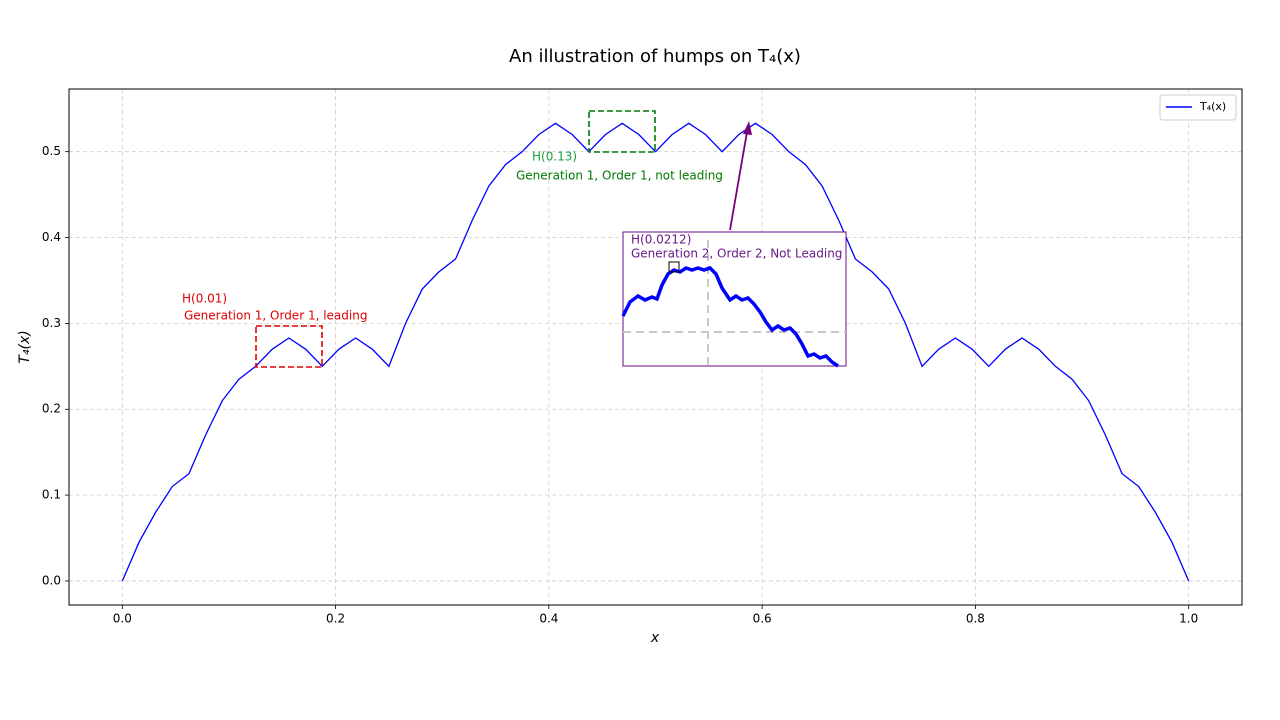 Image resolution: width=1280 pixels, height=720 pixels. Describe the element at coordinates (275, 316) in the screenshot. I see `annotation: Generation 1, Order 1, leading` at that location.